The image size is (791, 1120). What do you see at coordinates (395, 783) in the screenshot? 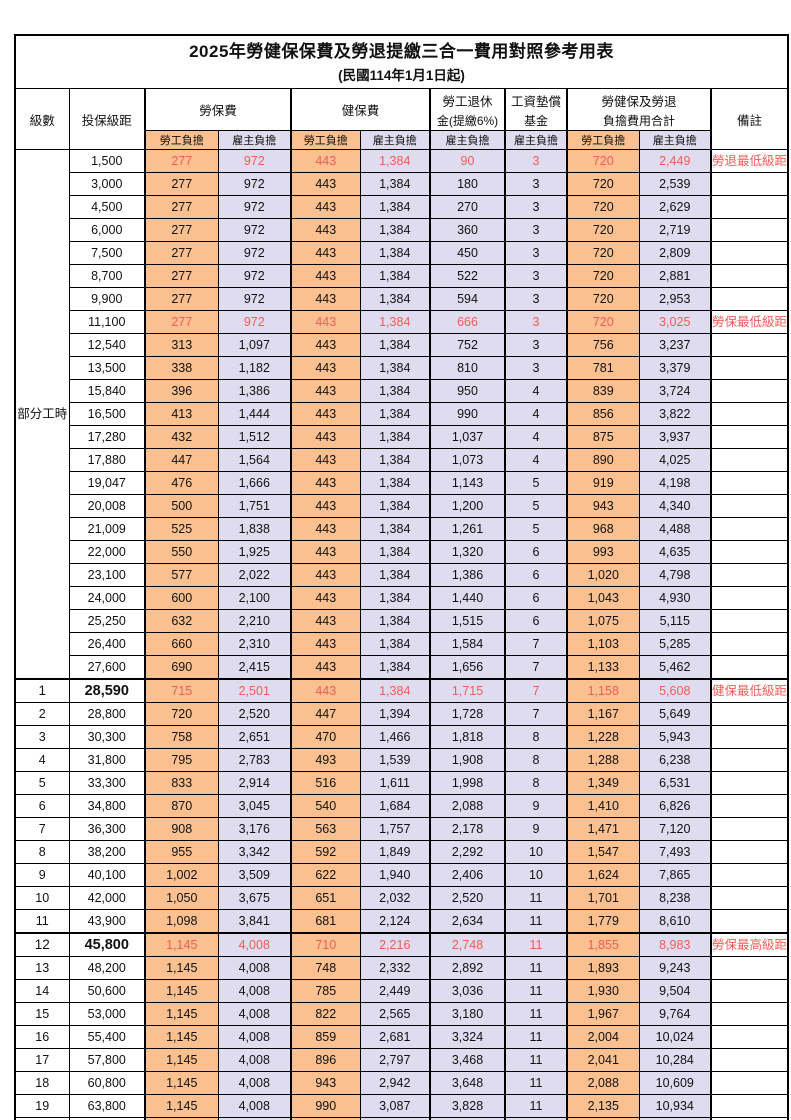
I see `value-cell: 1,611` at bounding box center [395, 783].